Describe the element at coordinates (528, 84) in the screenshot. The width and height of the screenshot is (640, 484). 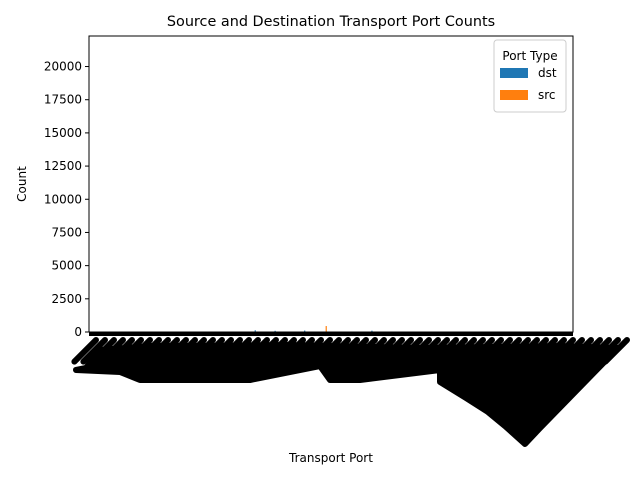
I see `legend-entries: dst src` at that location.